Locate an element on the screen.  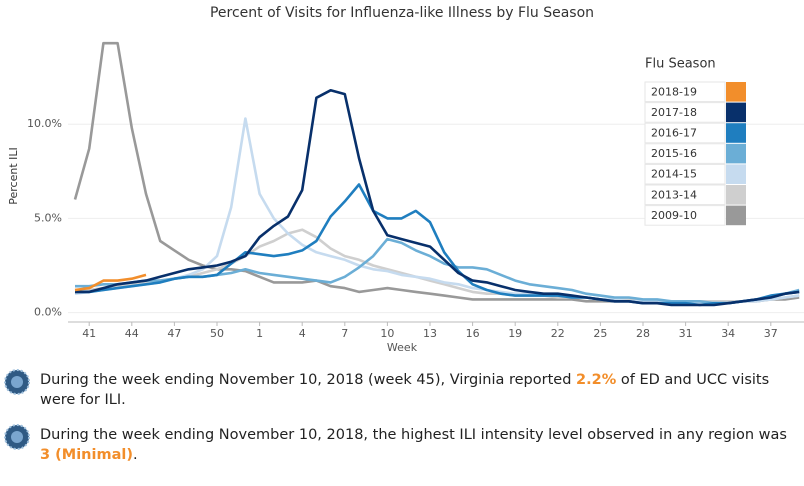
legend-label: 2009-10 is located at coordinates (674, 215).